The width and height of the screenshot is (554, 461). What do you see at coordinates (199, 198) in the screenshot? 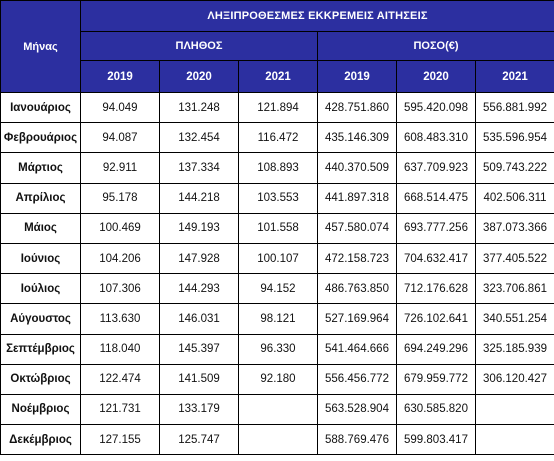
I see `count-cell-2020: 144.218` at bounding box center [199, 198].